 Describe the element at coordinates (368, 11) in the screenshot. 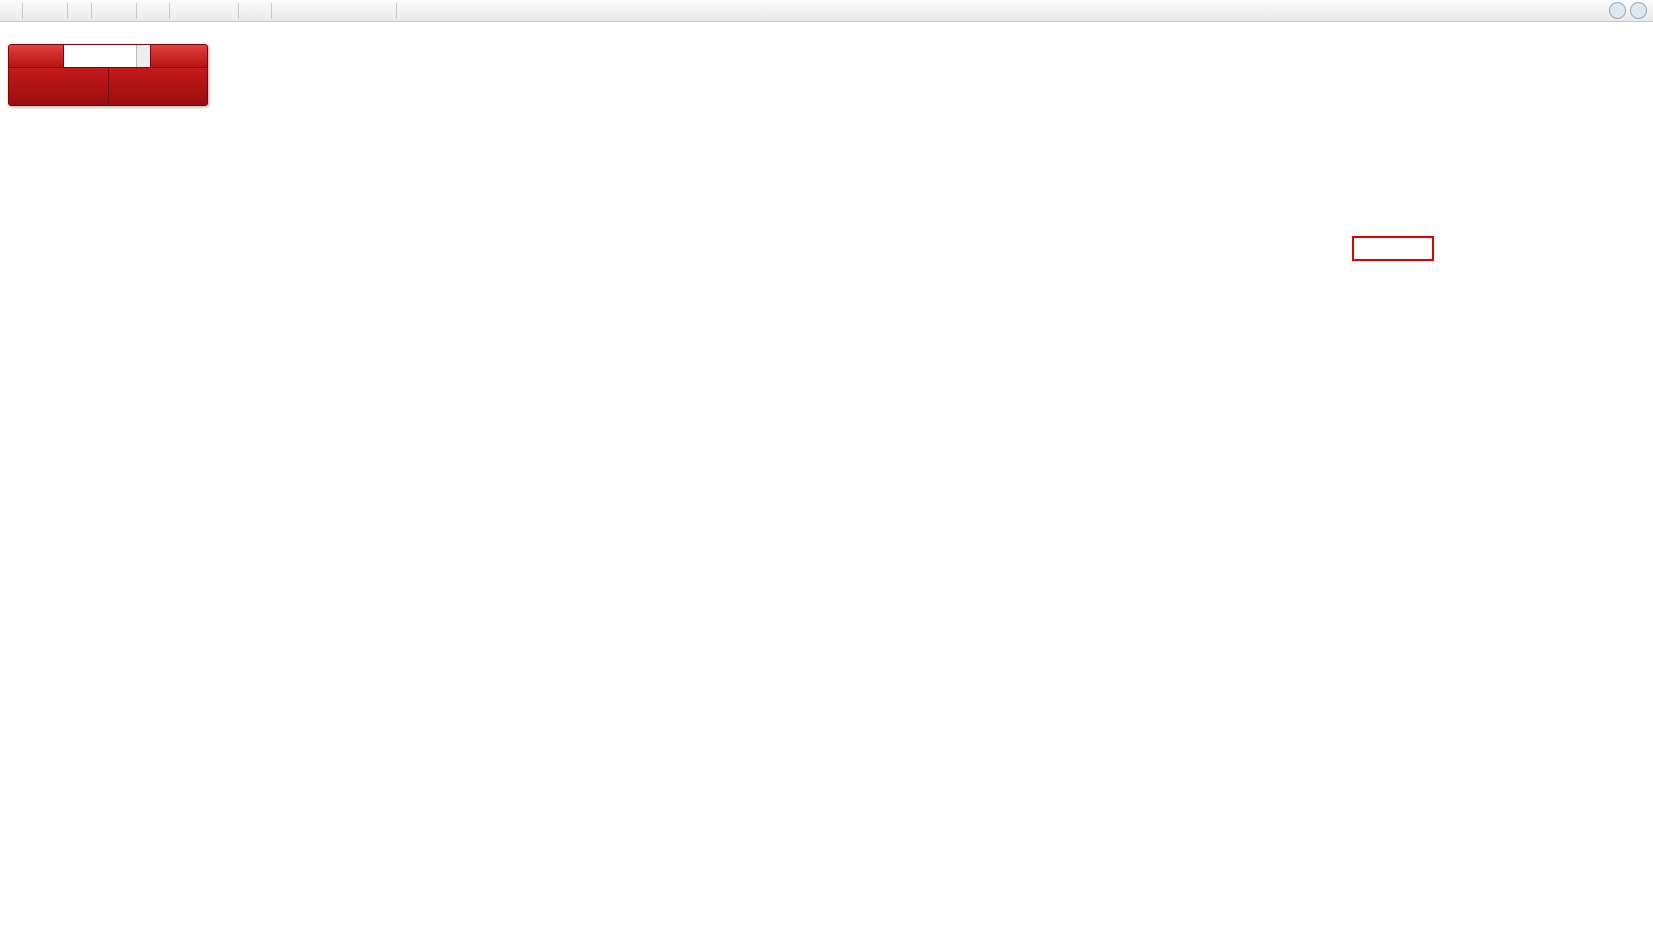

I see `shapes-button` at that location.